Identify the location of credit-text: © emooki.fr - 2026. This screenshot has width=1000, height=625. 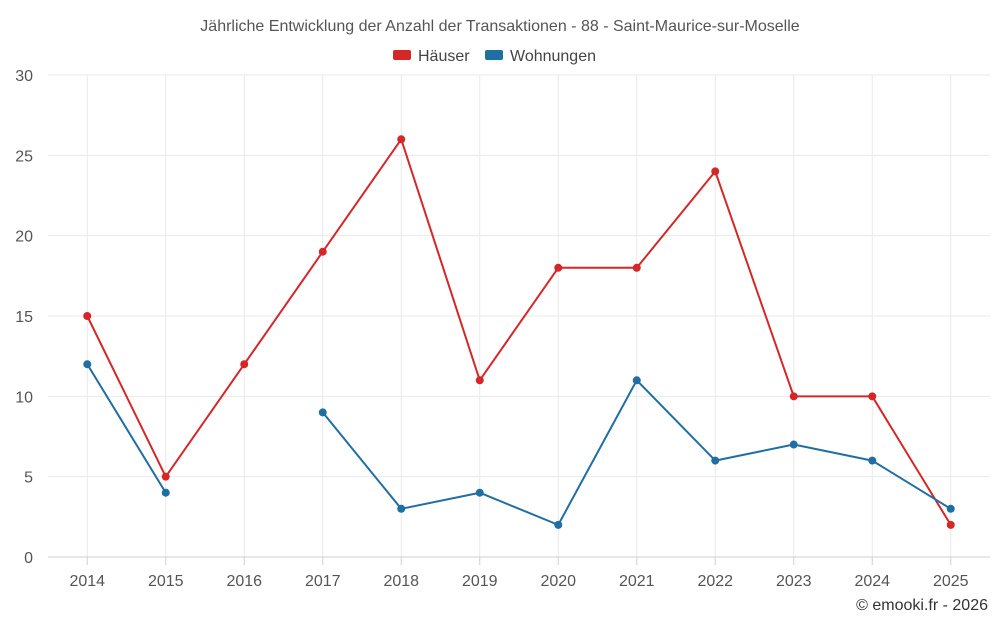
(922, 605).